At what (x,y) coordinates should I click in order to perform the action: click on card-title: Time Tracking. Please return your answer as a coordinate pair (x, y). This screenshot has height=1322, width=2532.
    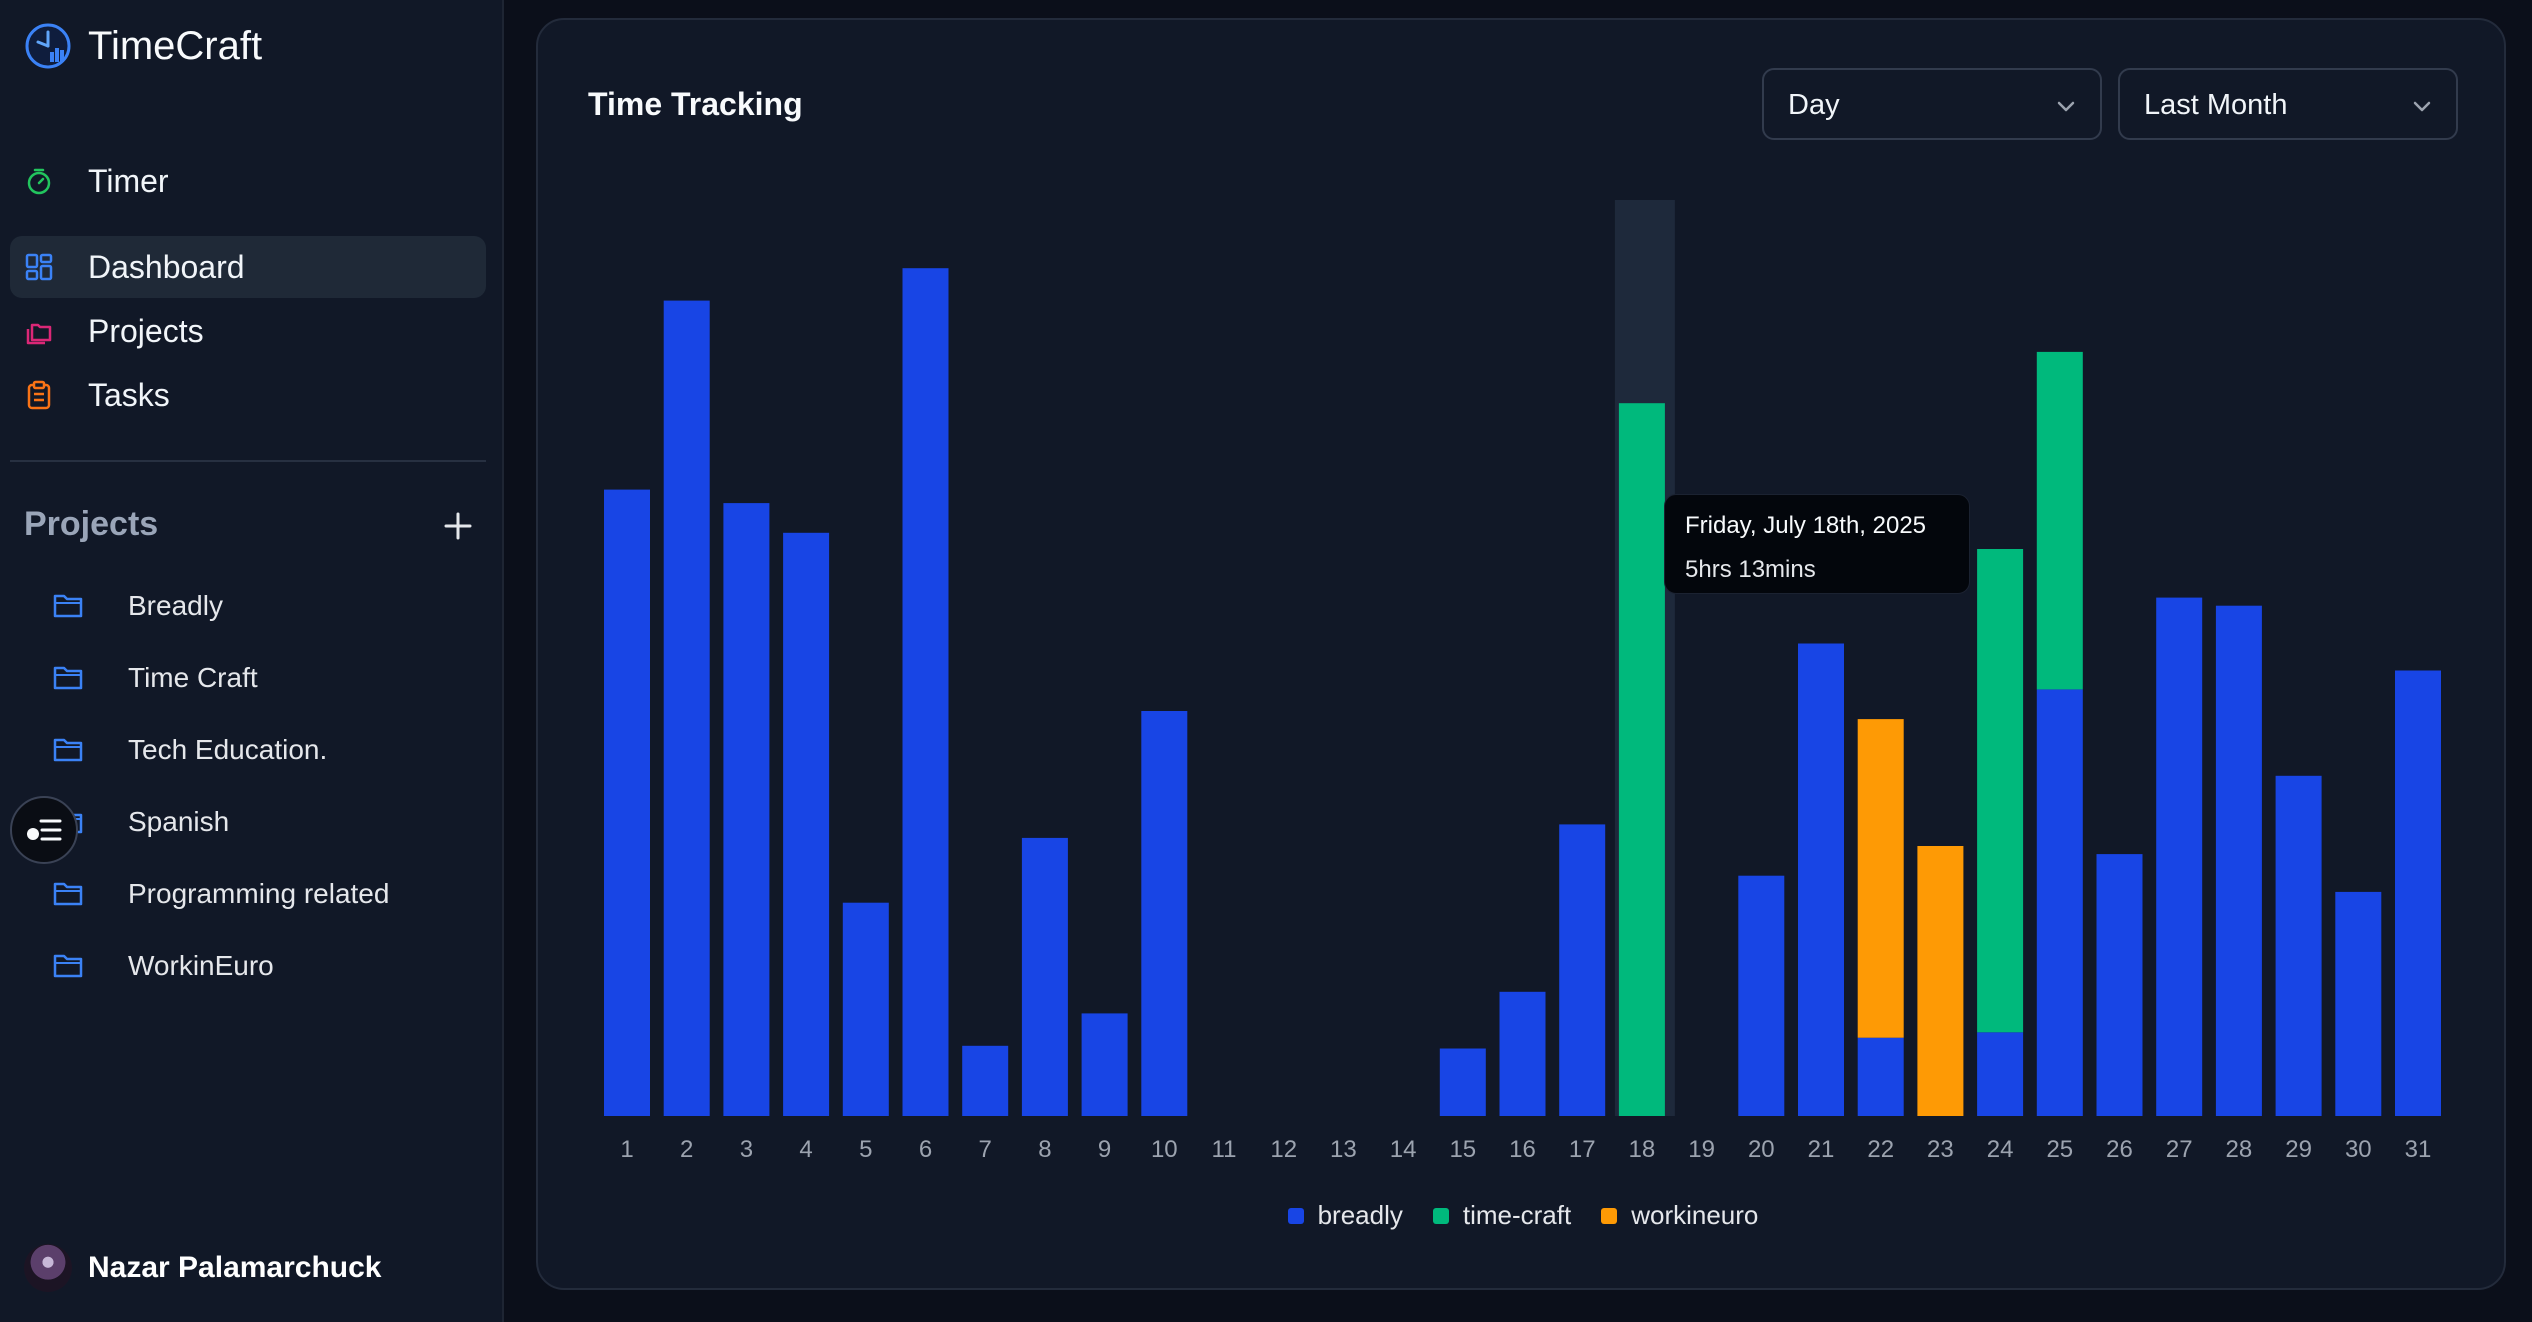
    Looking at the image, I should click on (695, 104).